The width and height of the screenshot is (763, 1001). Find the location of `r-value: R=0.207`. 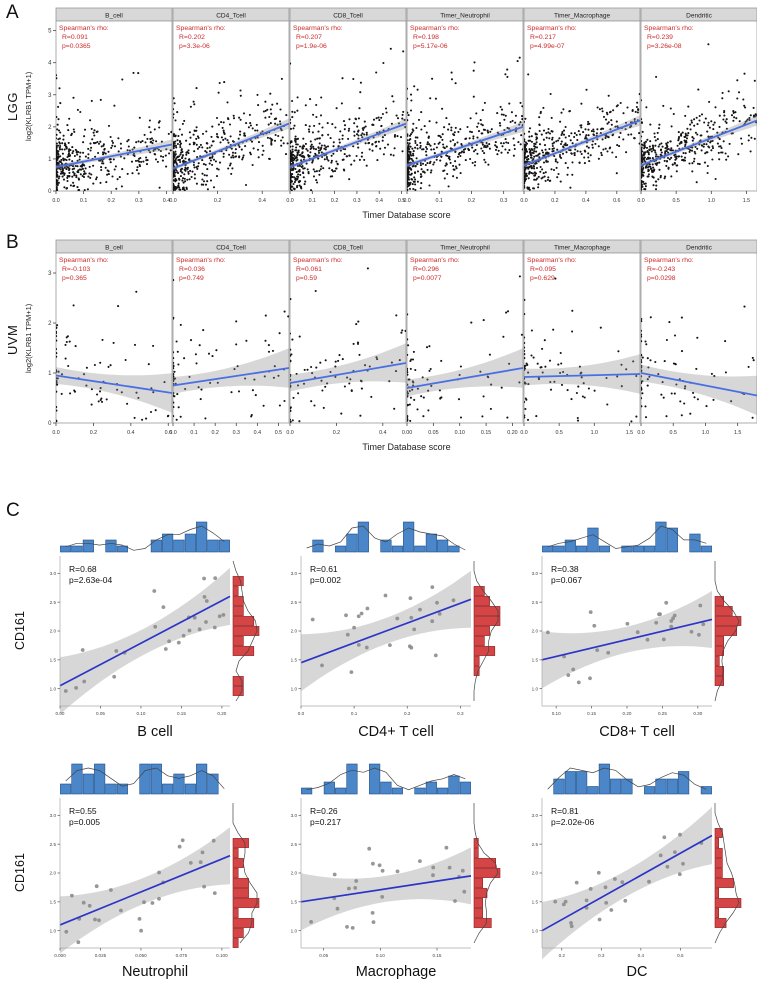

r-value: R=0.207 is located at coordinates (309, 37).